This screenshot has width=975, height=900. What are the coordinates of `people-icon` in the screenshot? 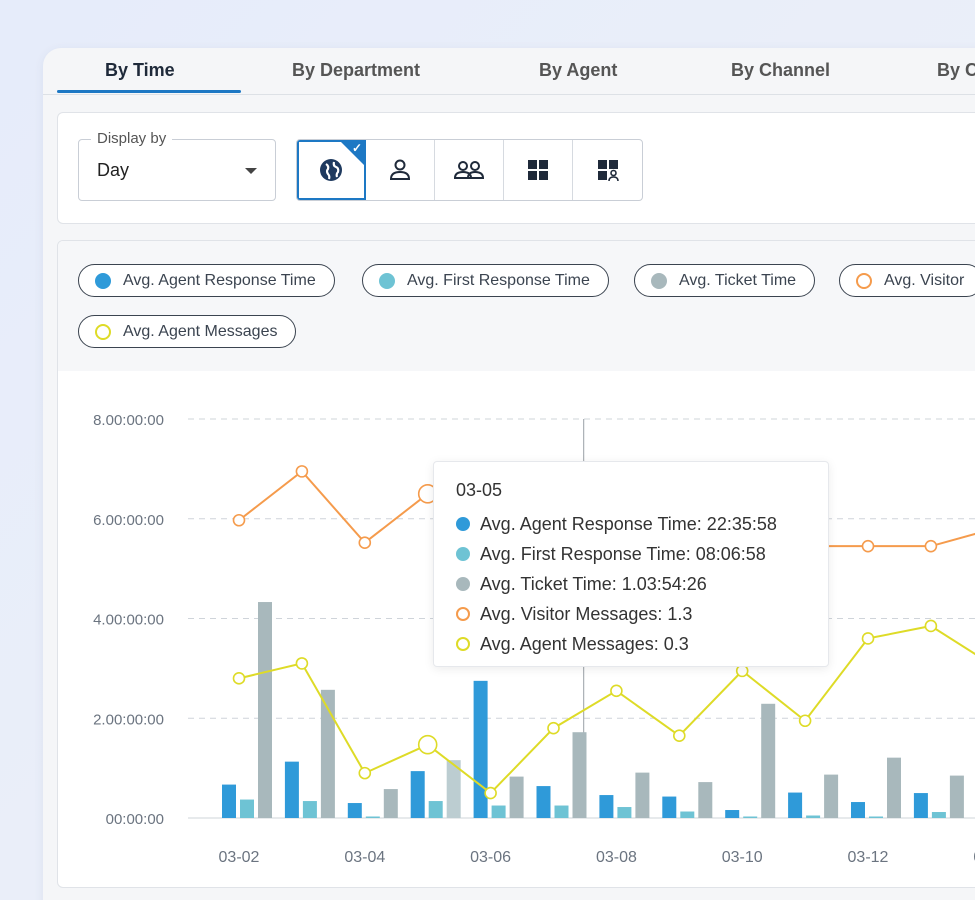 It's located at (469, 170).